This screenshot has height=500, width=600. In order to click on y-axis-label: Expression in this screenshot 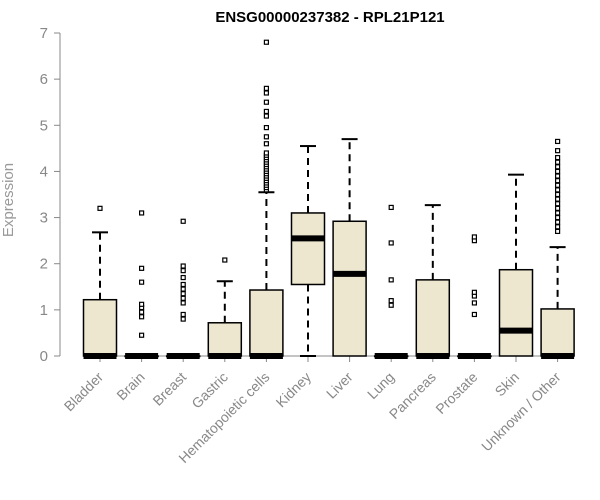, I will do `click(8, 200)`.